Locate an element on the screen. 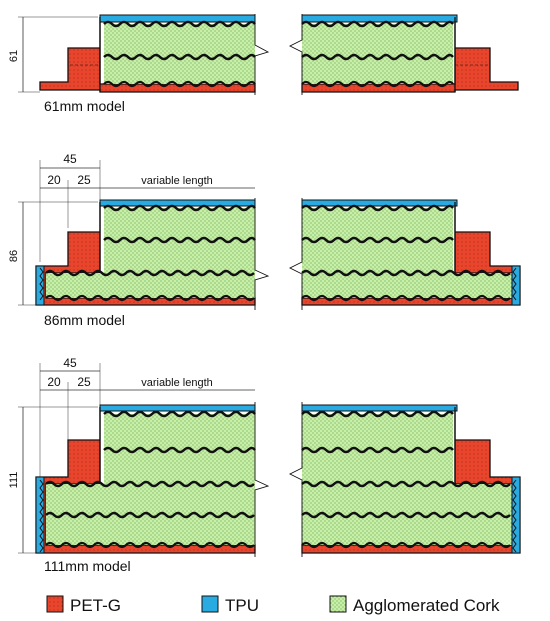  legend-swatch-petg is located at coordinates (55, 604).